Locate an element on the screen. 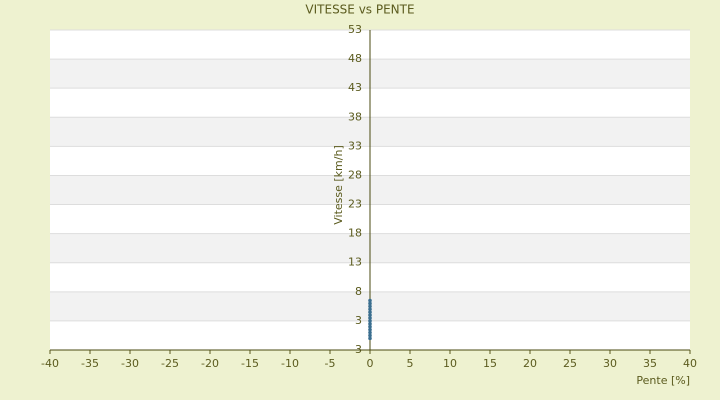 The height and width of the screenshot is (400, 720). x-tick-label: -10 is located at coordinates (290, 363).